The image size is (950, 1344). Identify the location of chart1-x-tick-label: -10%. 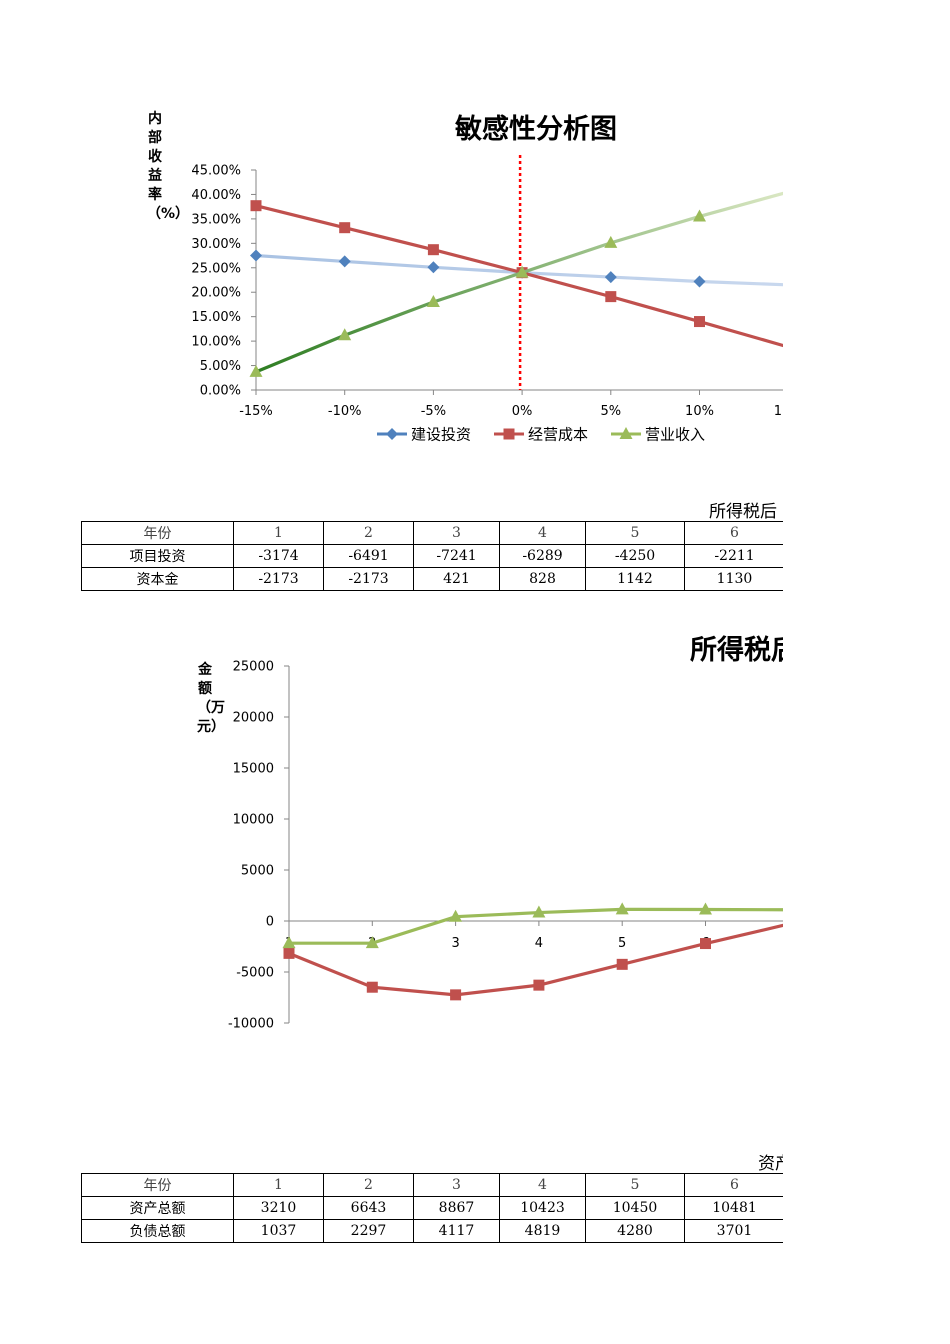
(345, 411).